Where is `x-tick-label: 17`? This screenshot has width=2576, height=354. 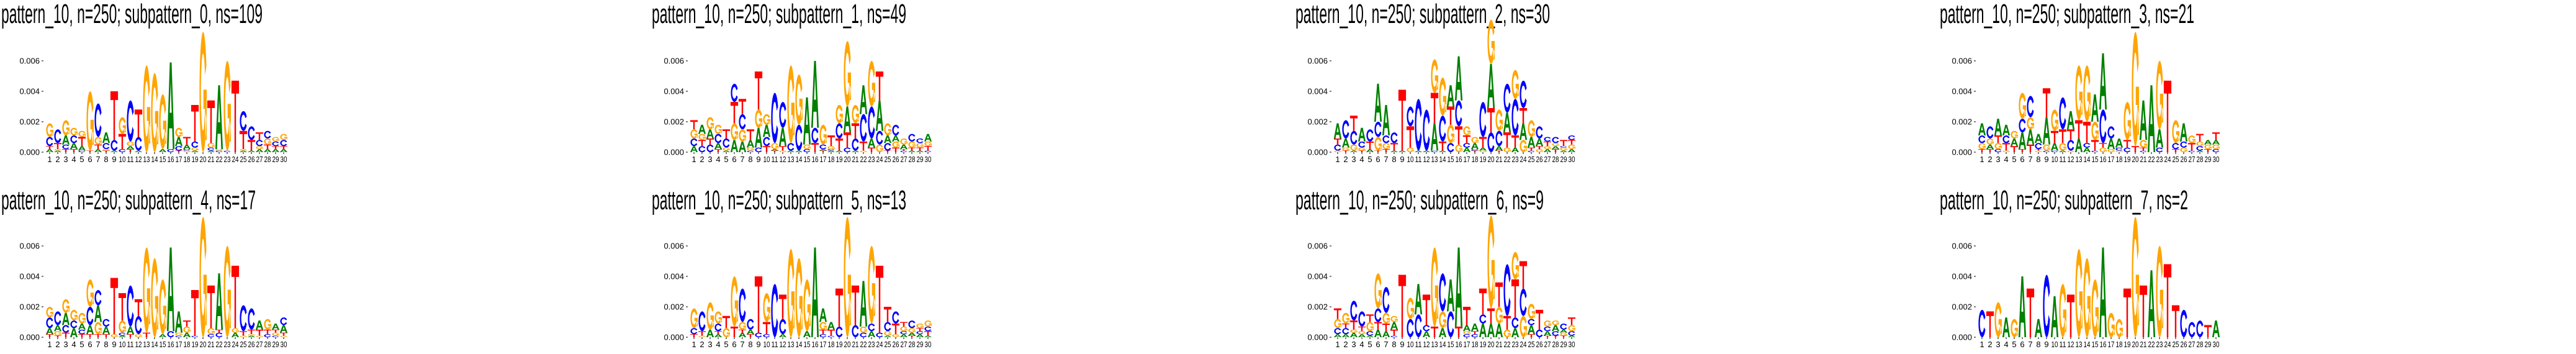 x-tick-label: 17 is located at coordinates (2110, 344).